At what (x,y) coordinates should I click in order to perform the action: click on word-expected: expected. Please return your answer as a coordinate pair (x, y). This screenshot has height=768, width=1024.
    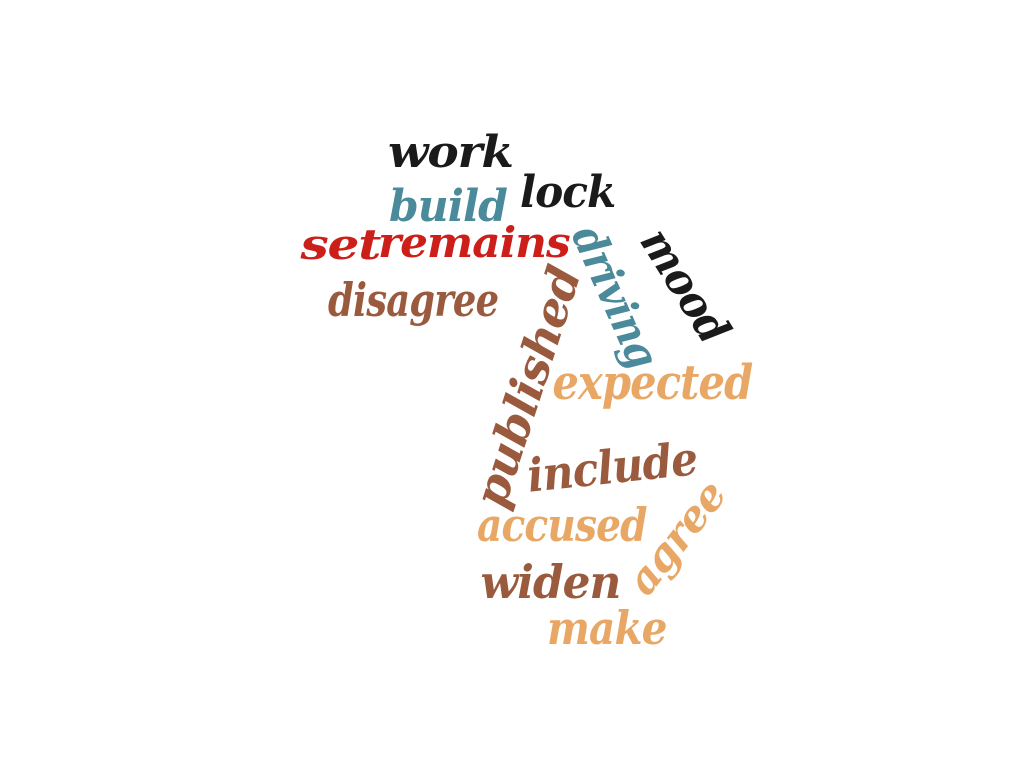
    Looking at the image, I should click on (652, 383).